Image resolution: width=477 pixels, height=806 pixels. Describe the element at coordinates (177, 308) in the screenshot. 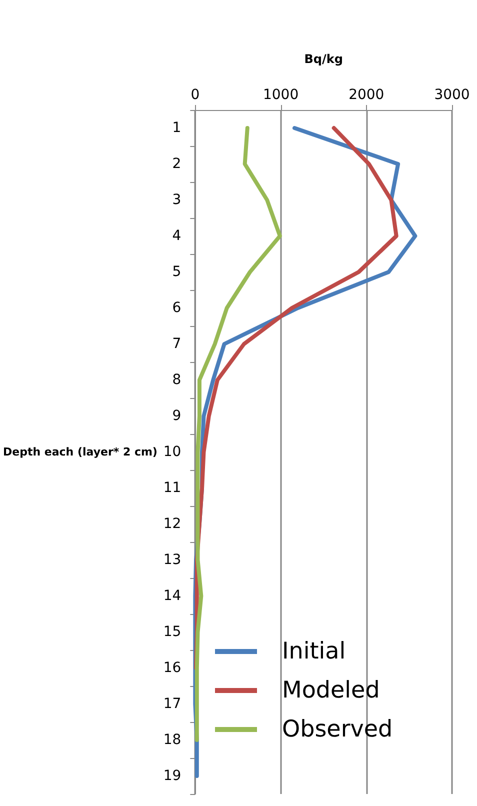

I see `y-tick-label: 6` at that location.